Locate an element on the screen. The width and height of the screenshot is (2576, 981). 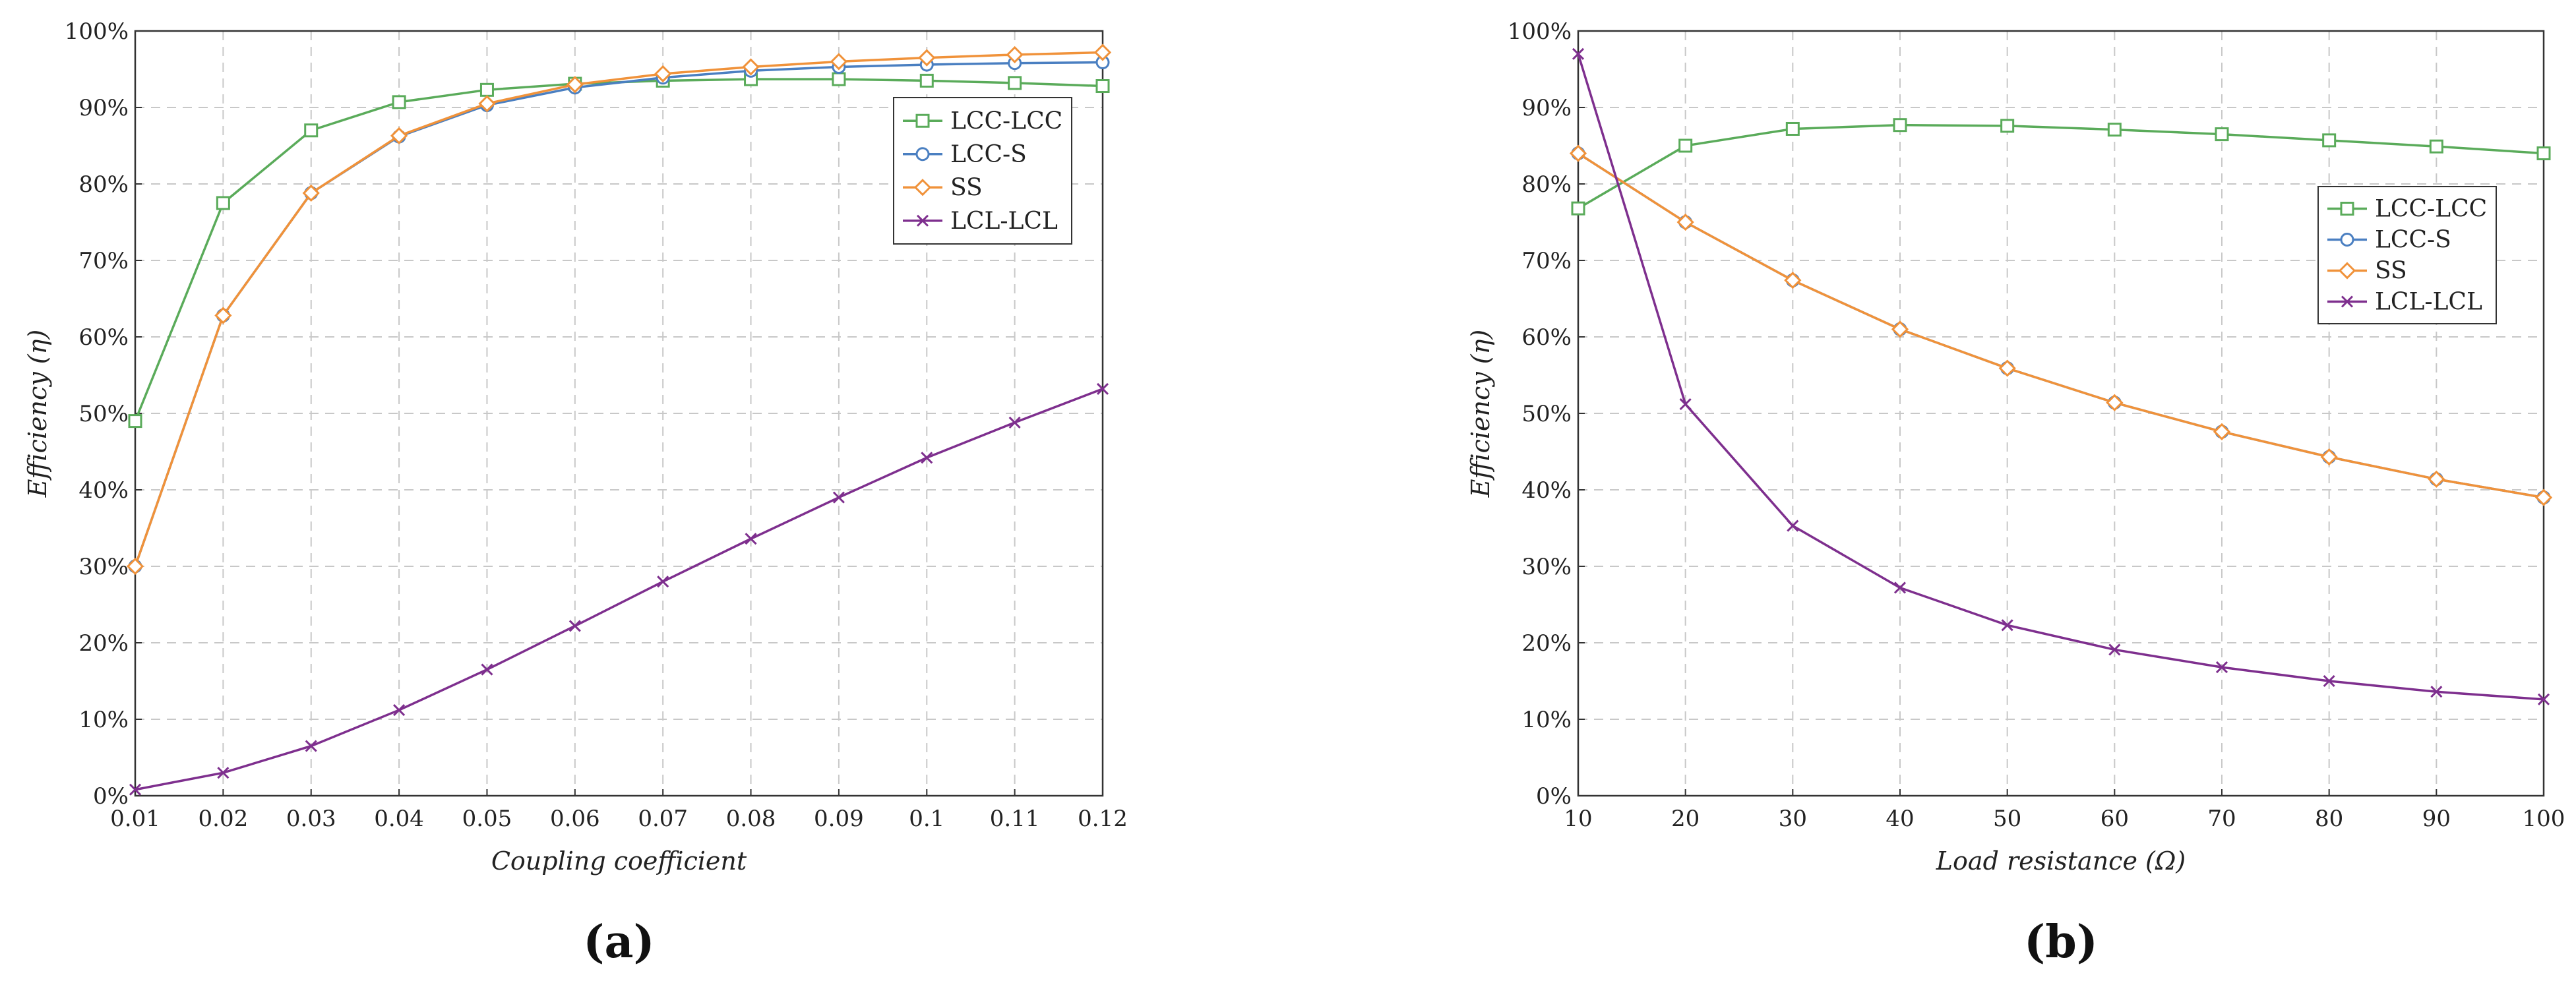
x-tick-label: 0.1 is located at coordinates (926, 819).